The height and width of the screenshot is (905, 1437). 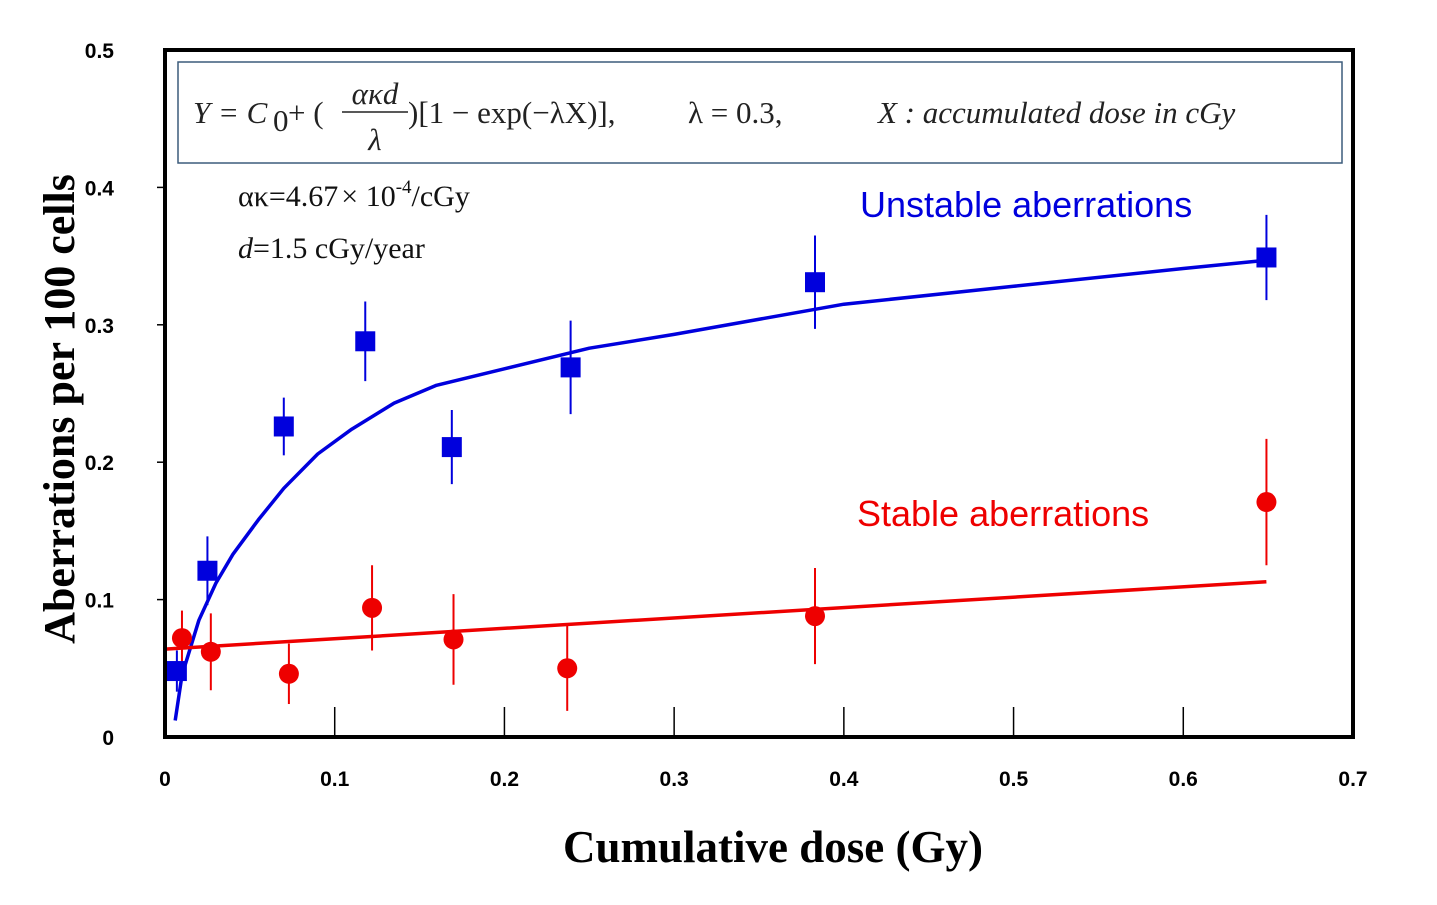 I want to click on x-axis-title: Cumulative dose (Gy), so click(x=773, y=847).